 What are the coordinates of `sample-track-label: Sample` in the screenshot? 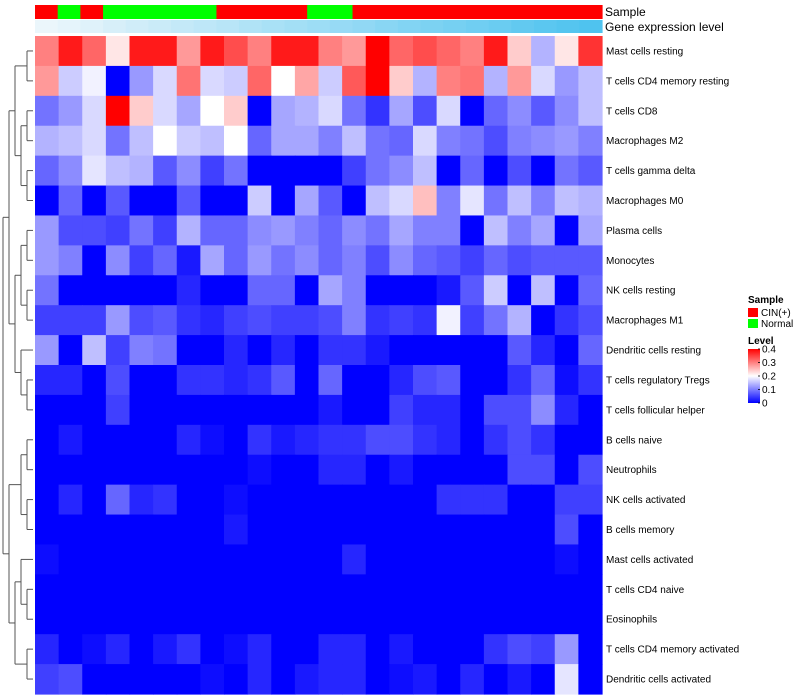 It's located at (625, 12).